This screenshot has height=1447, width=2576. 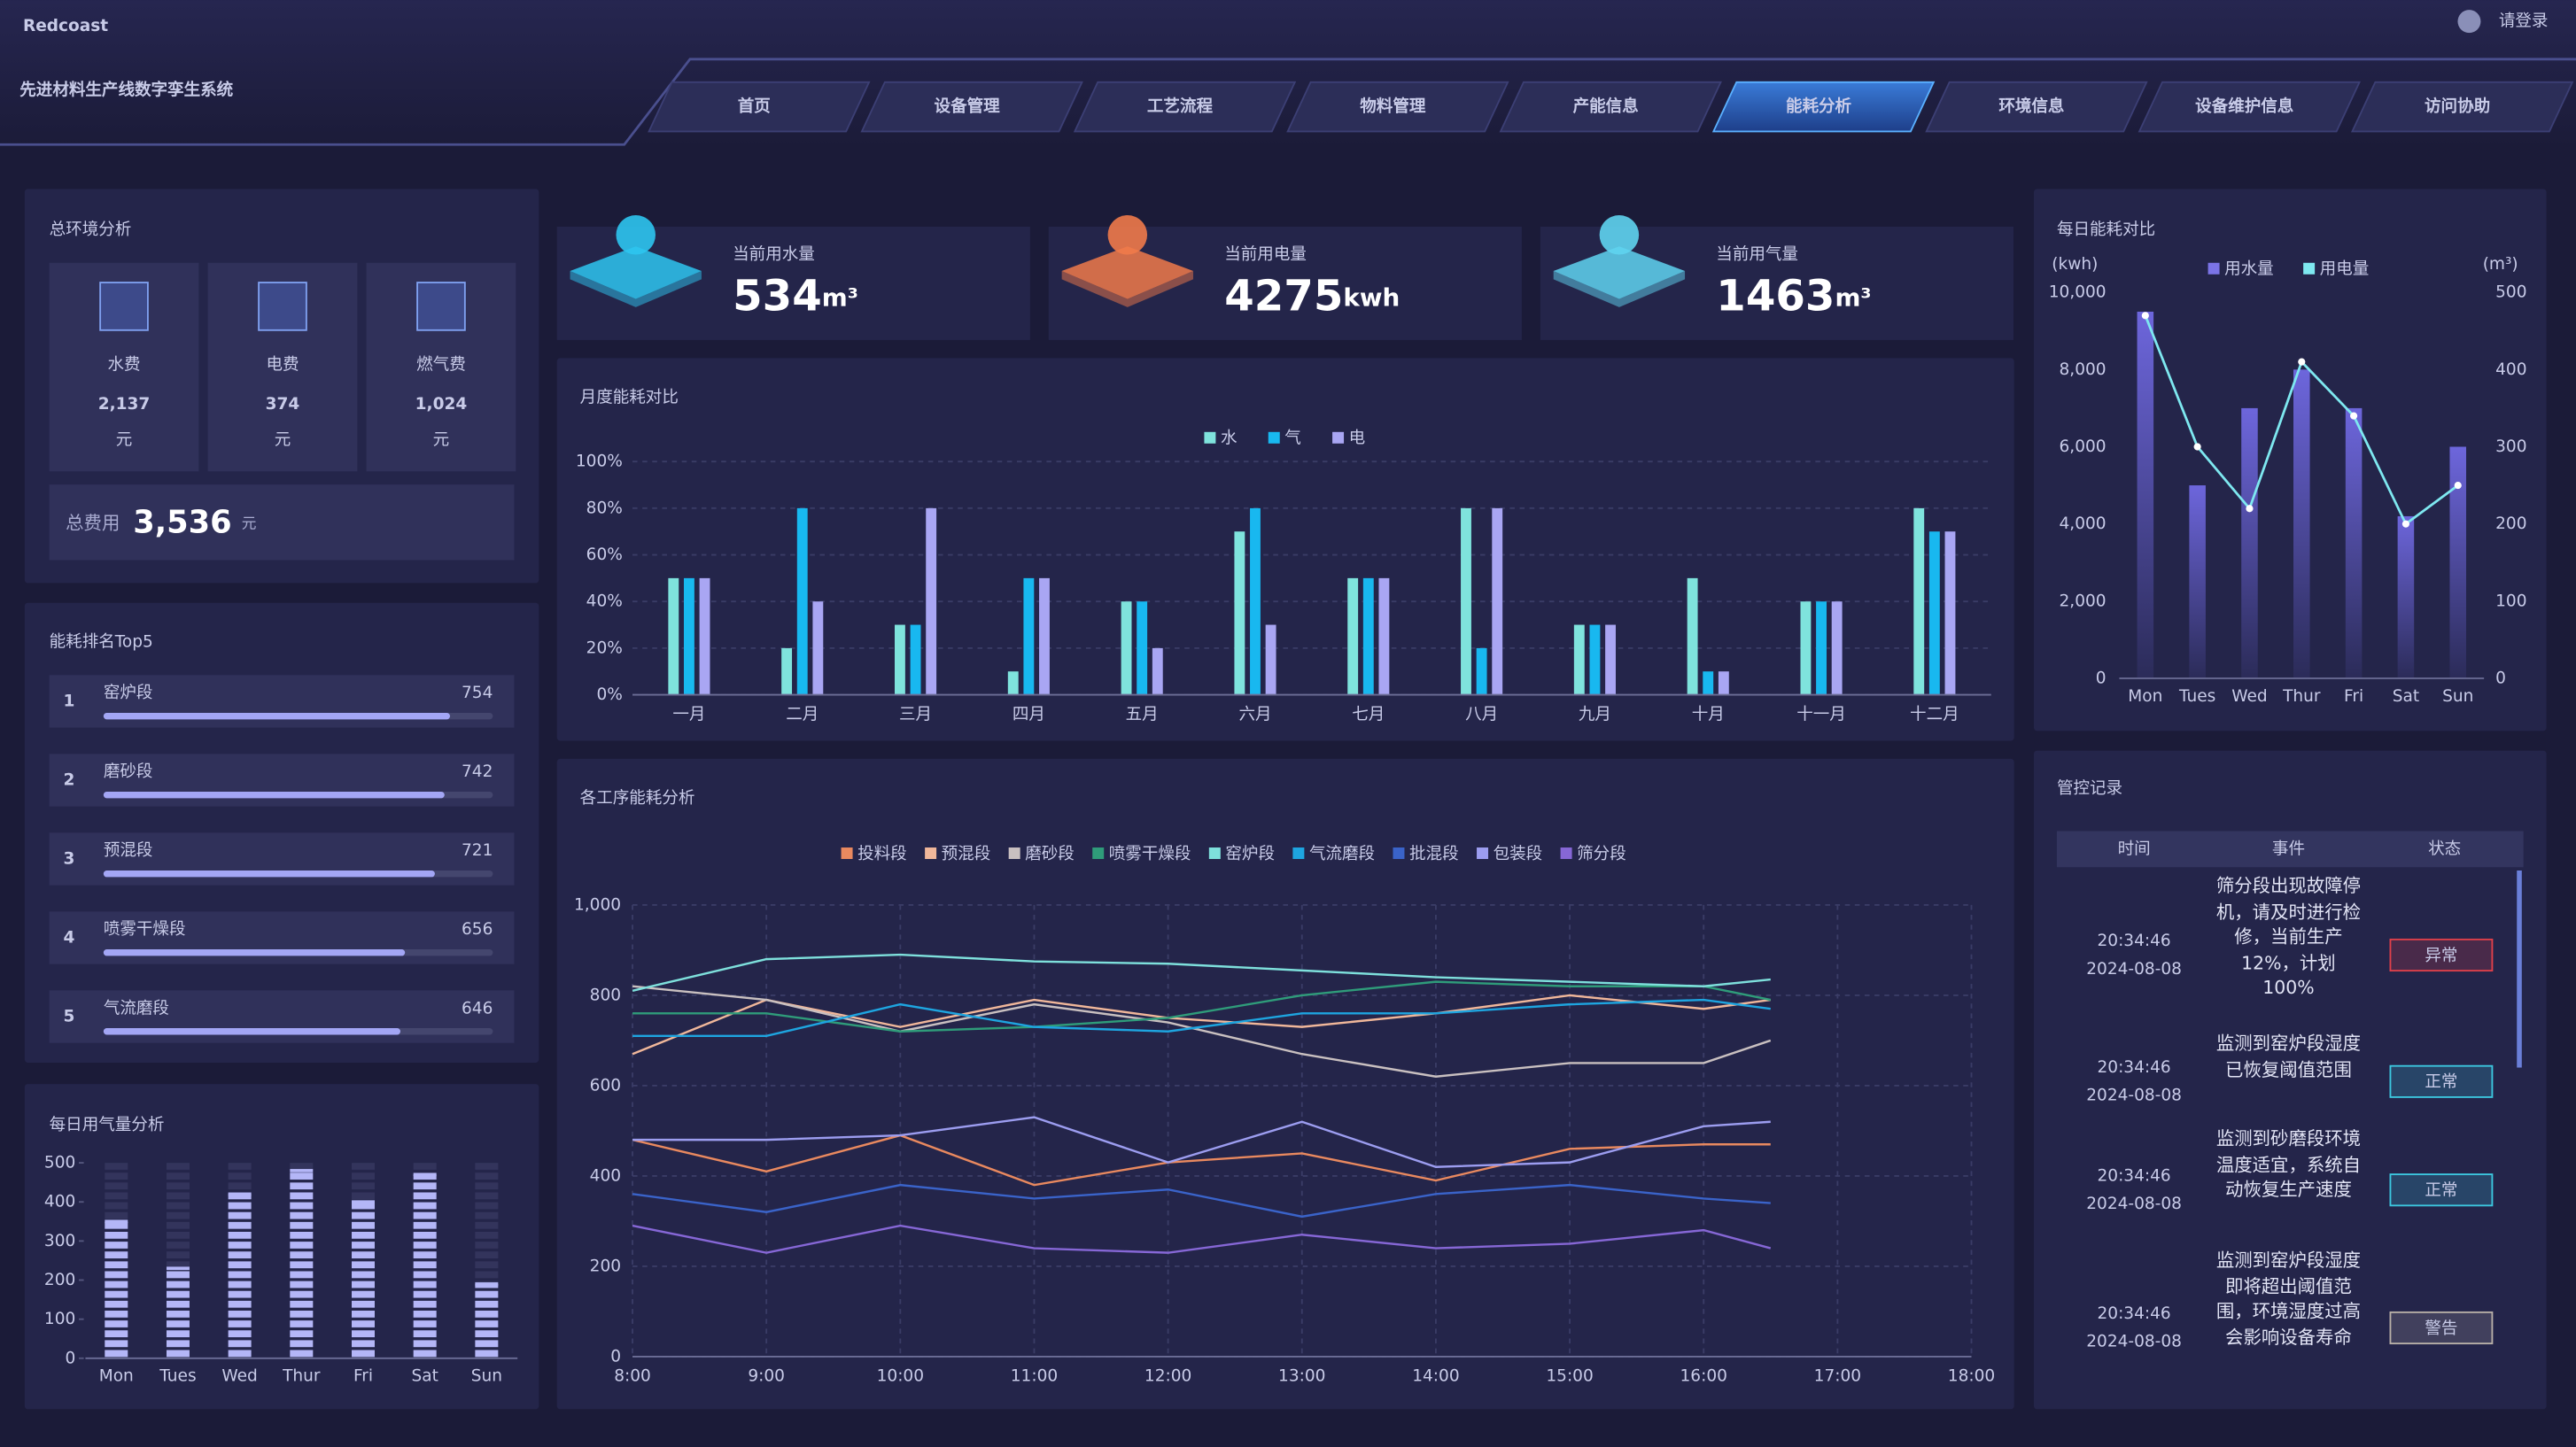 I want to click on y-tick-label: 80%, so click(x=604, y=508).